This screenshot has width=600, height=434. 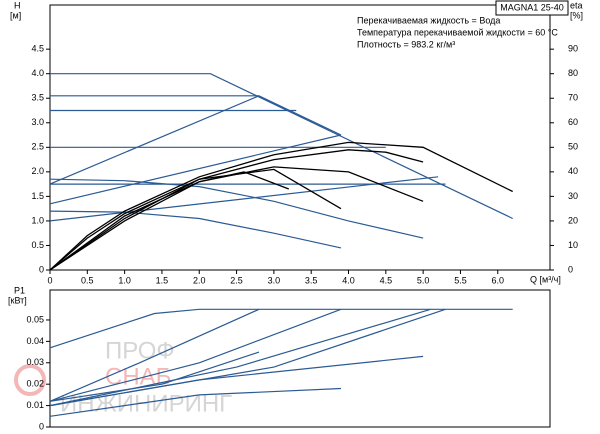 What do you see at coordinates (49, 280) in the screenshot?
I see `x-tick-label: 0` at bounding box center [49, 280].